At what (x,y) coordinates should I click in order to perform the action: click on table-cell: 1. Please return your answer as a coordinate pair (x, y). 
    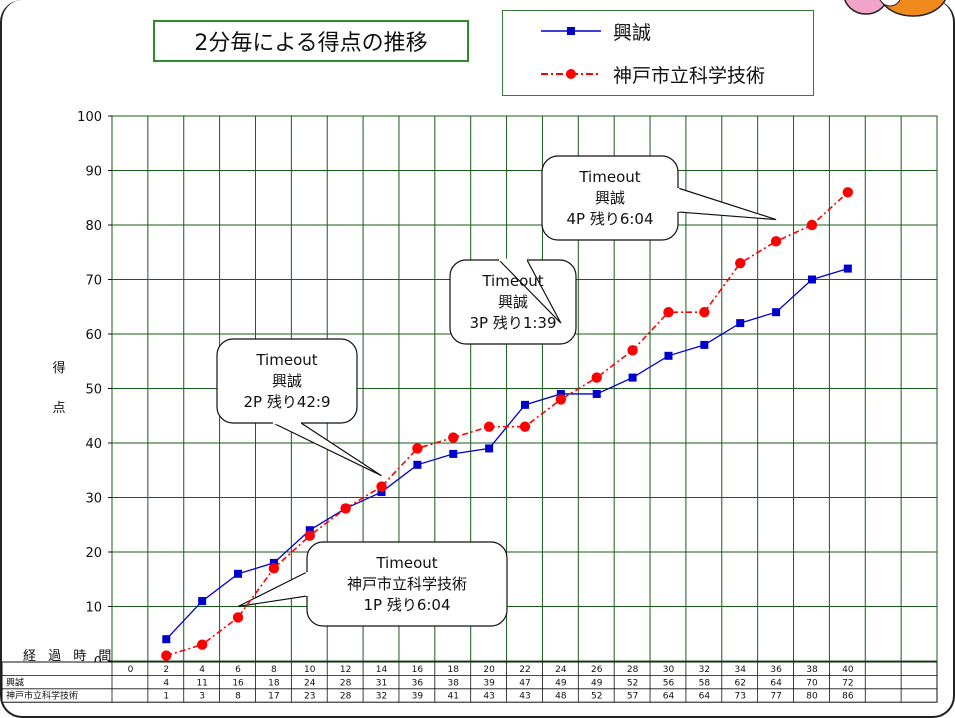
    Looking at the image, I should click on (166, 697).